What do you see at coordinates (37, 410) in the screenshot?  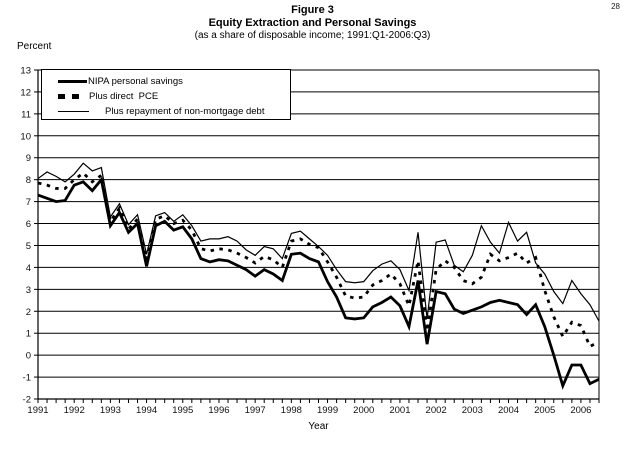 I see `x-year-label: 1991` at bounding box center [37, 410].